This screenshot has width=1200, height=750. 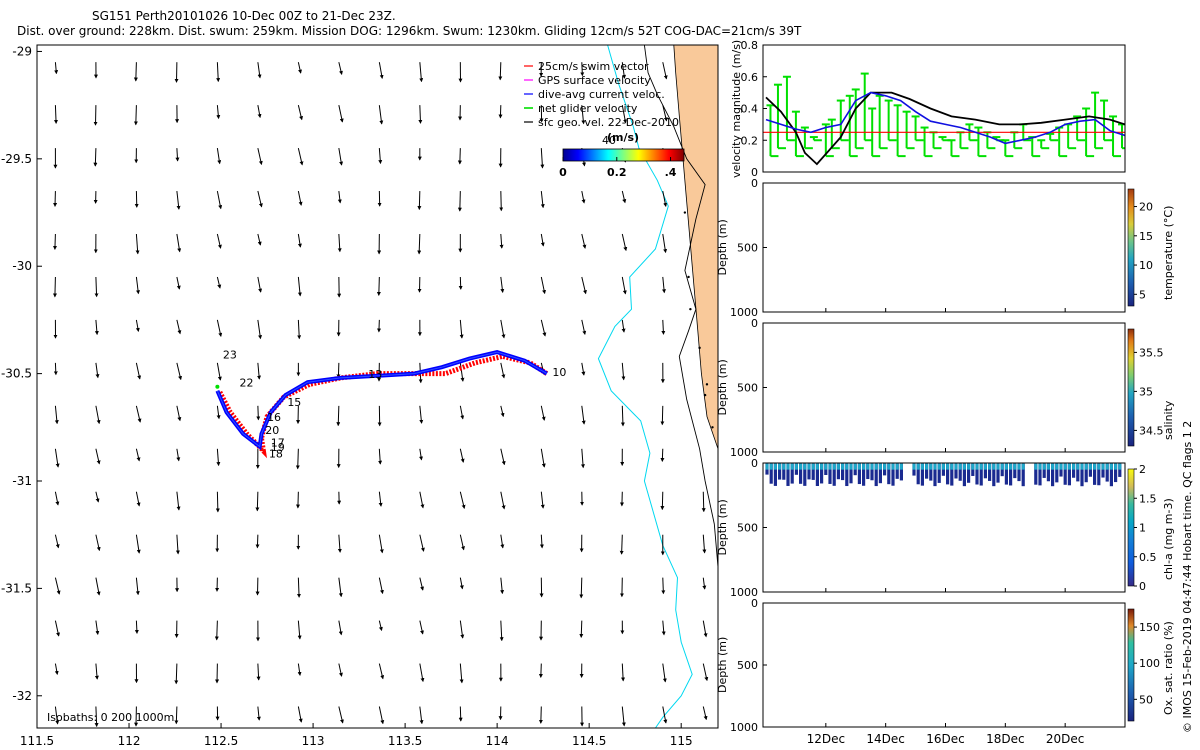 What do you see at coordinates (744, 312) in the screenshot?
I see `temperature-y-tick-label: 1000` at bounding box center [744, 312].